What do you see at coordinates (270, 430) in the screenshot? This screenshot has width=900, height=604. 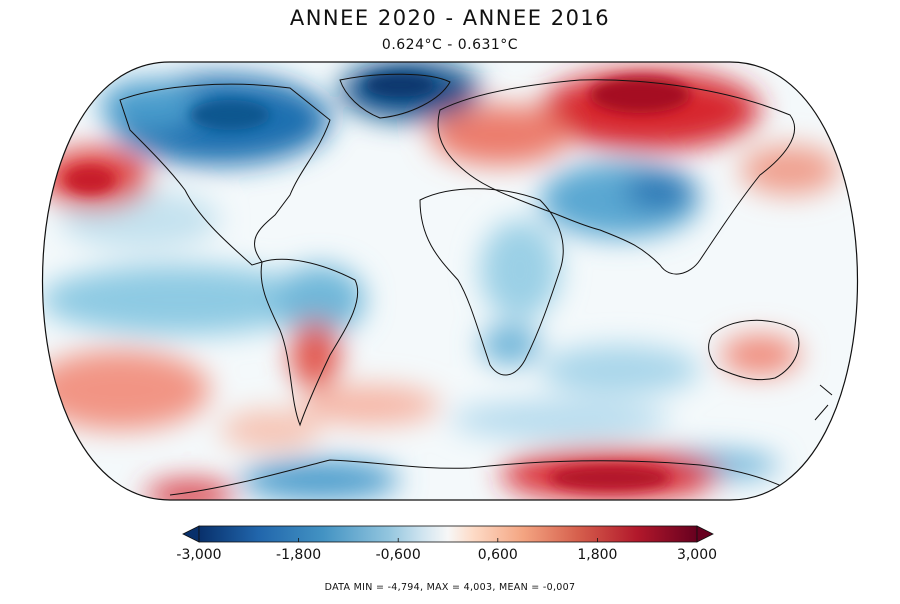 I see `warm-anomaly-pacific-south` at bounding box center [270, 430].